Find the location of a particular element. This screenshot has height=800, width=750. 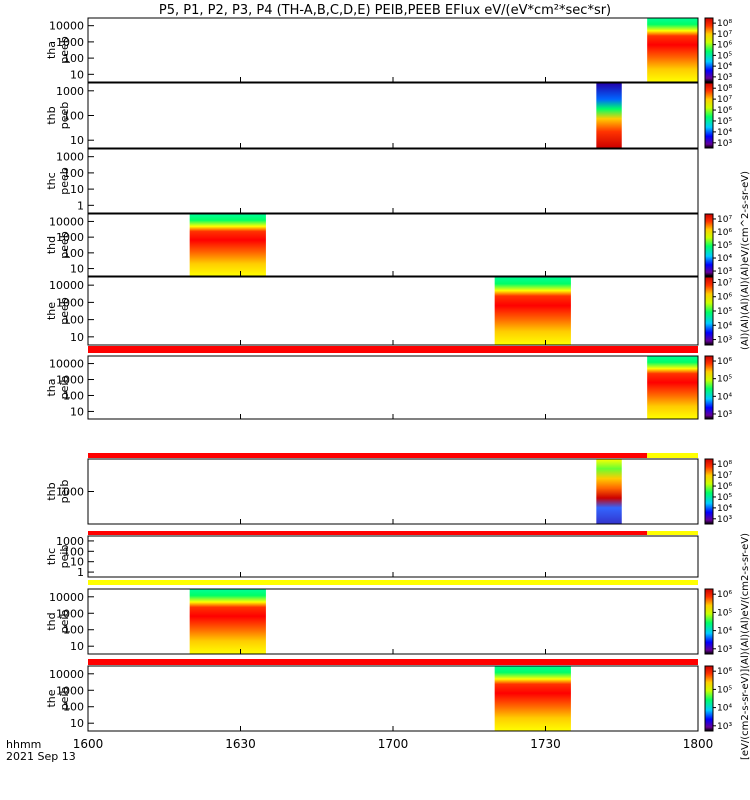

panel-tha-peib: 10 100 1000 10000 tha peib 10³ 10⁴ 10⁵ 10⁶ is located at coordinates (388, 383).